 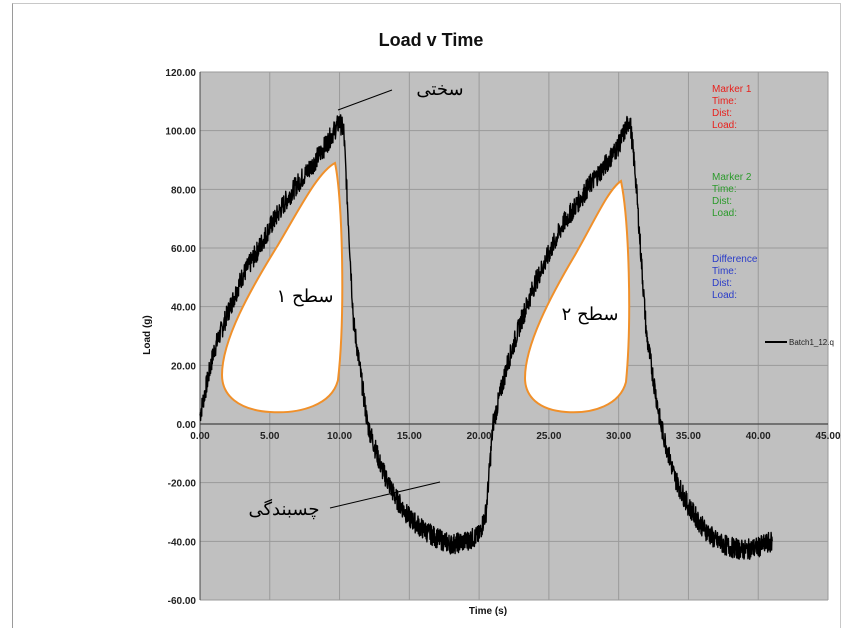 What do you see at coordinates (724, 101) in the screenshot?
I see `marker1-line: Time:` at bounding box center [724, 101].